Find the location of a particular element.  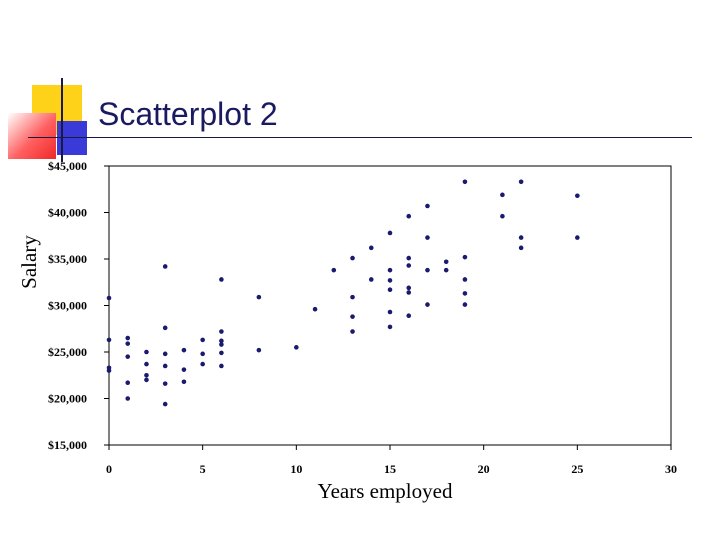

x-tick-label: 10 is located at coordinates (296, 469).